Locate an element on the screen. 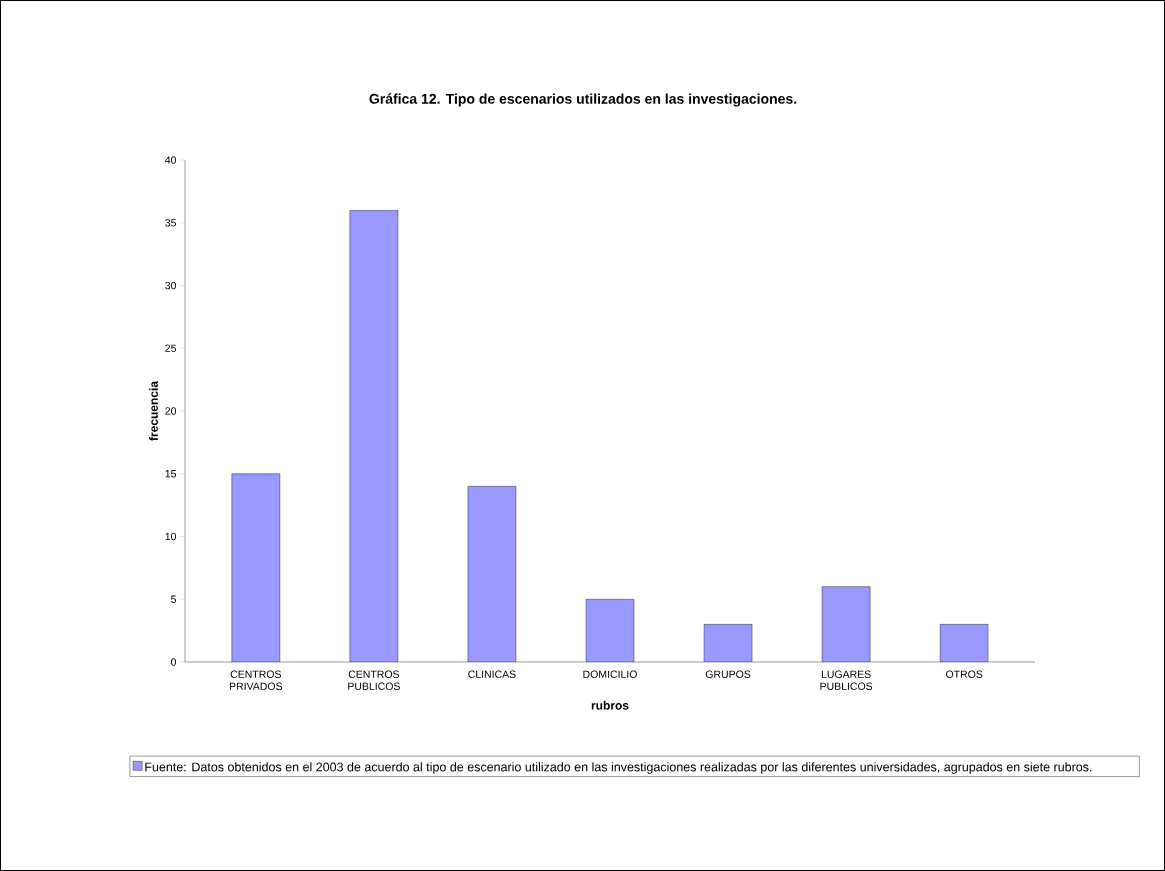 This screenshot has height=871, width=1165. x-tick-label: GRUPOS is located at coordinates (728, 674).